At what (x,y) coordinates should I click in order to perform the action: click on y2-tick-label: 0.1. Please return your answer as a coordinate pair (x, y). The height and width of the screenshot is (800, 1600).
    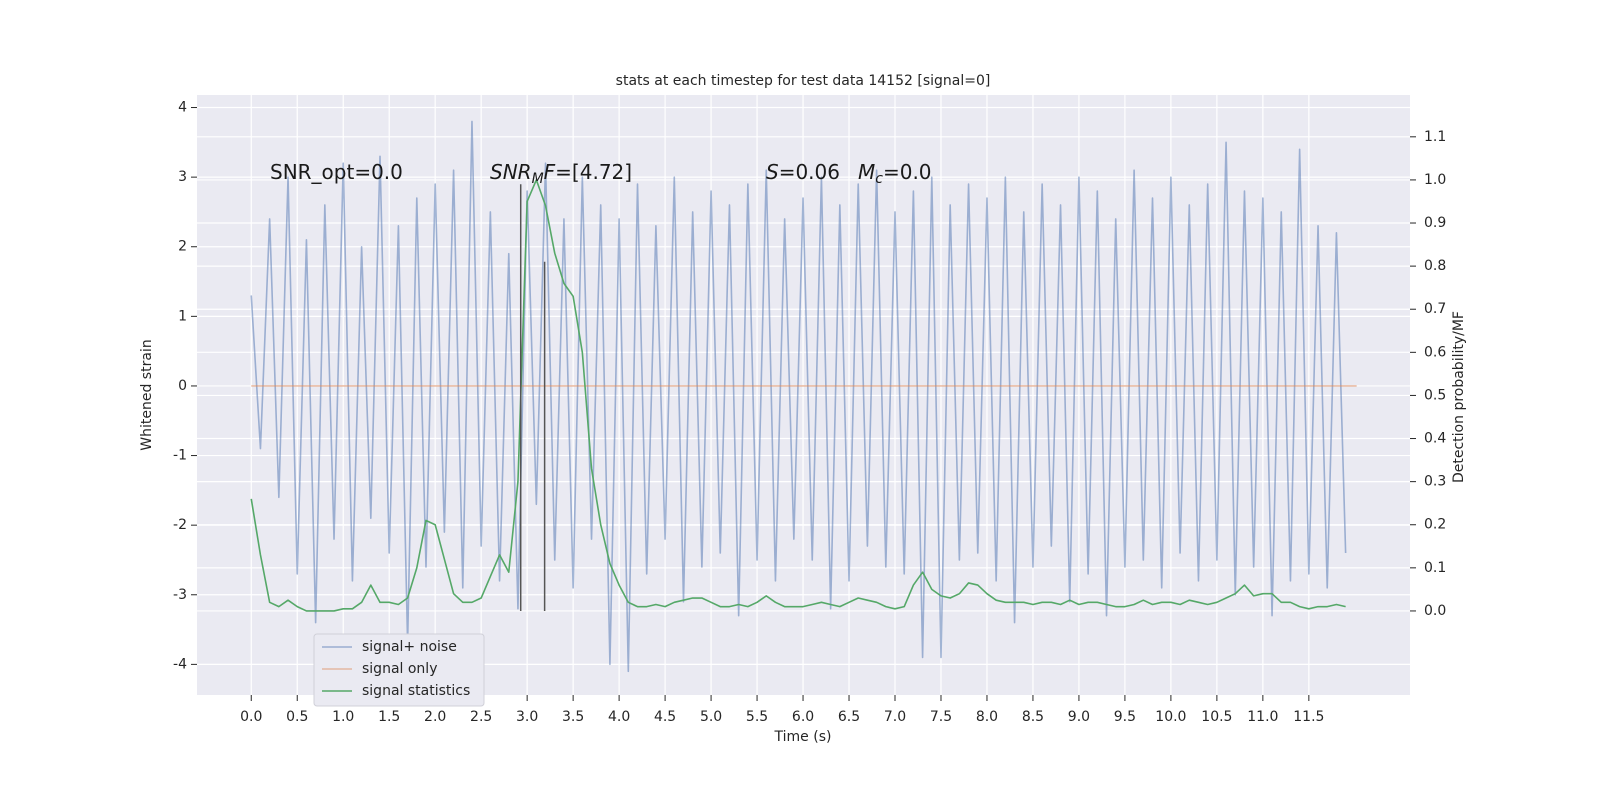
    Looking at the image, I should click on (1435, 568).